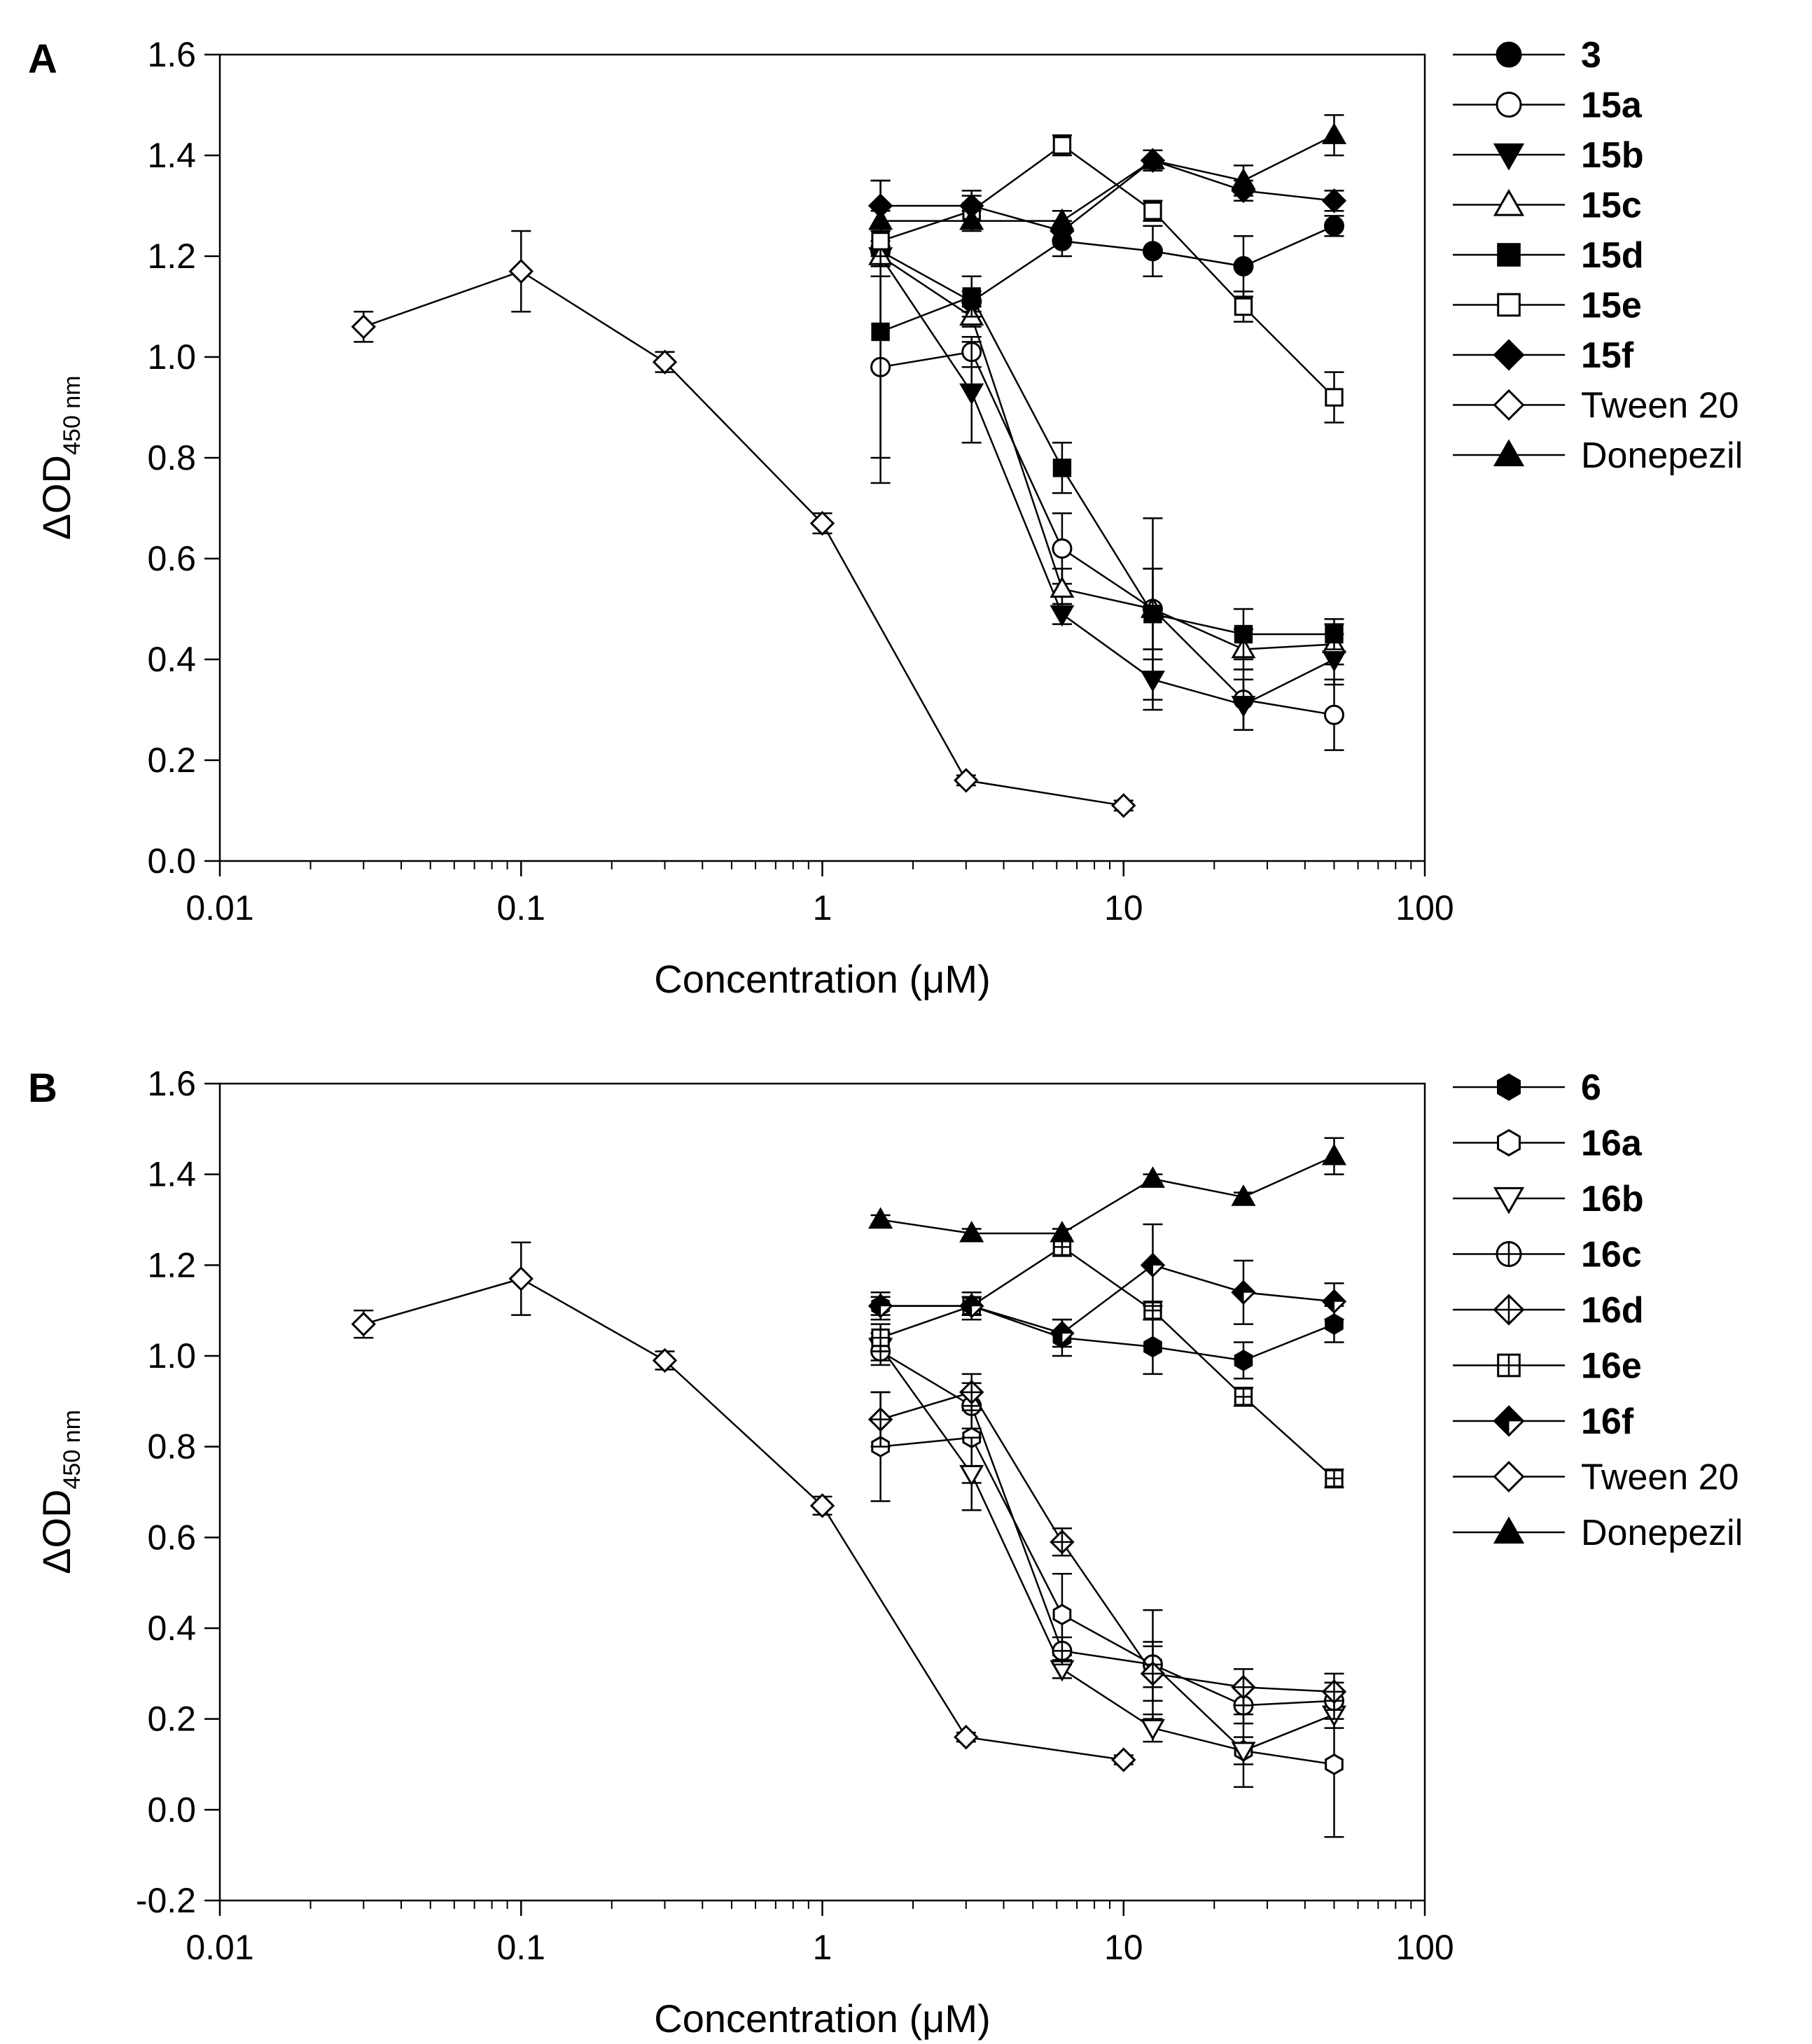 This screenshot has width=1812, height=2044. I want to click on x-tick-label-a-4: 100, so click(1424, 907).